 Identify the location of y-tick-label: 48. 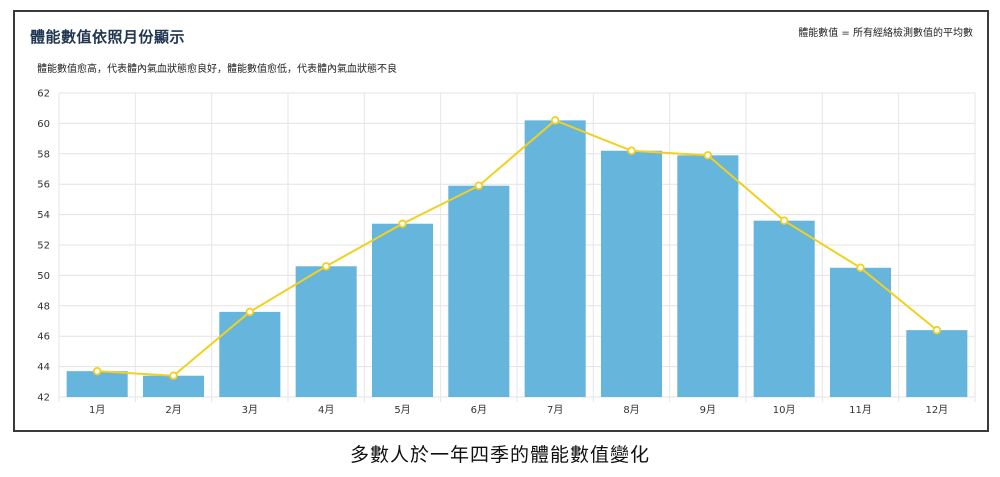
(43, 306).